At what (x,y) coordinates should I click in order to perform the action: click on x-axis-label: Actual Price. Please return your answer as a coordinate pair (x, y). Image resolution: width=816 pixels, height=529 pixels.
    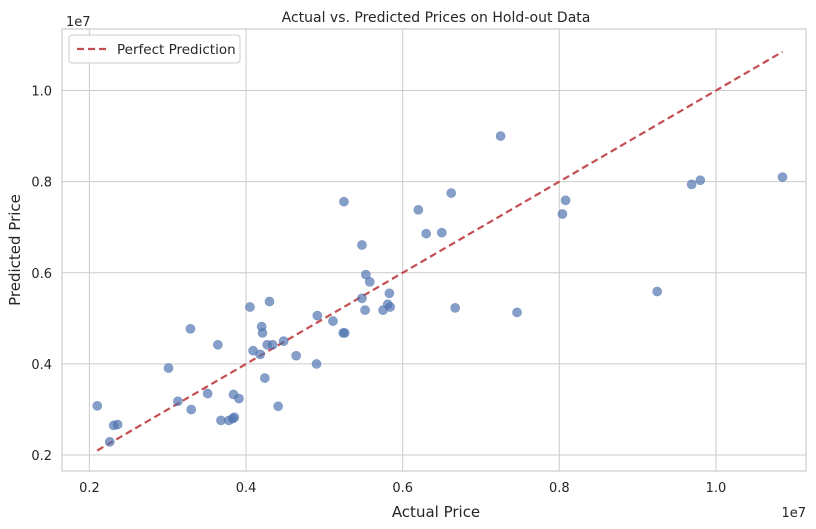
    Looking at the image, I should click on (436, 512).